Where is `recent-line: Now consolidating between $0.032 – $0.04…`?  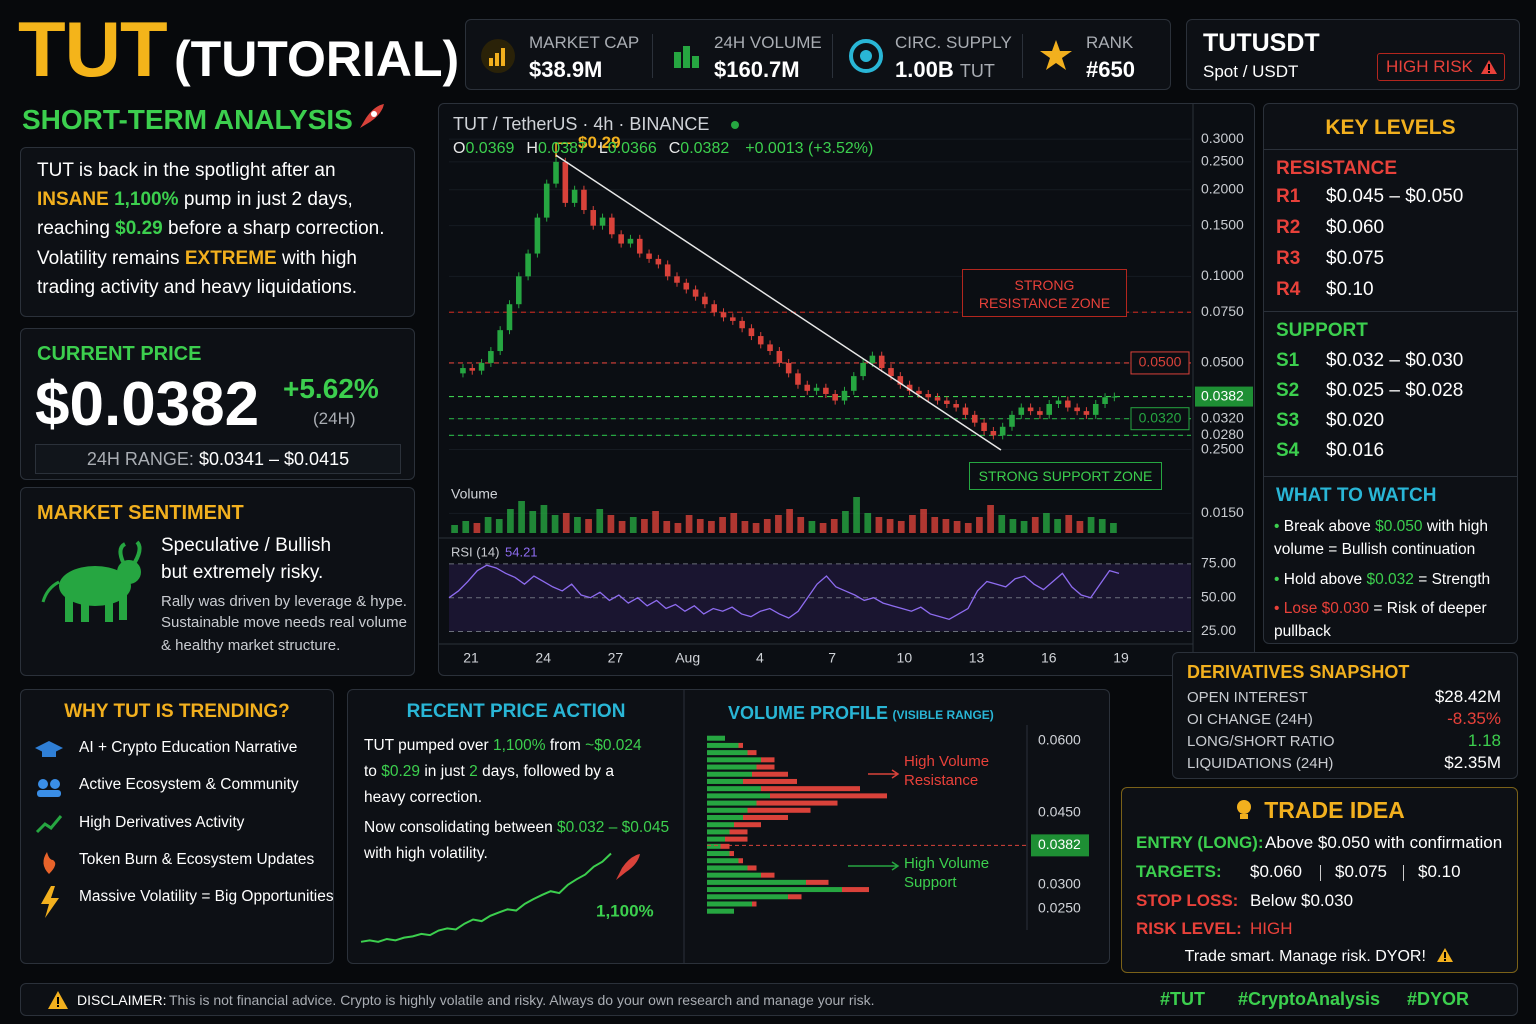 recent-line: Now consolidating between $0.032 – $0.04… is located at coordinates (516, 828).